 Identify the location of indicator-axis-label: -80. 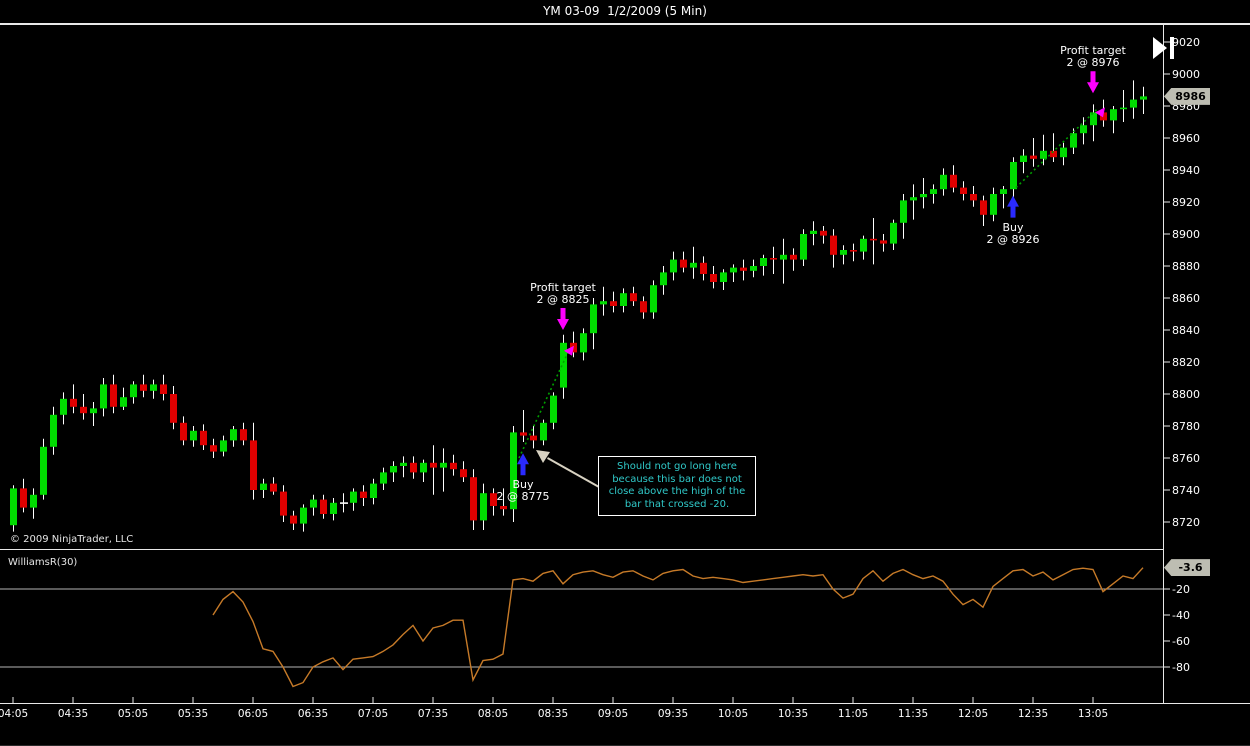
(1181, 667).